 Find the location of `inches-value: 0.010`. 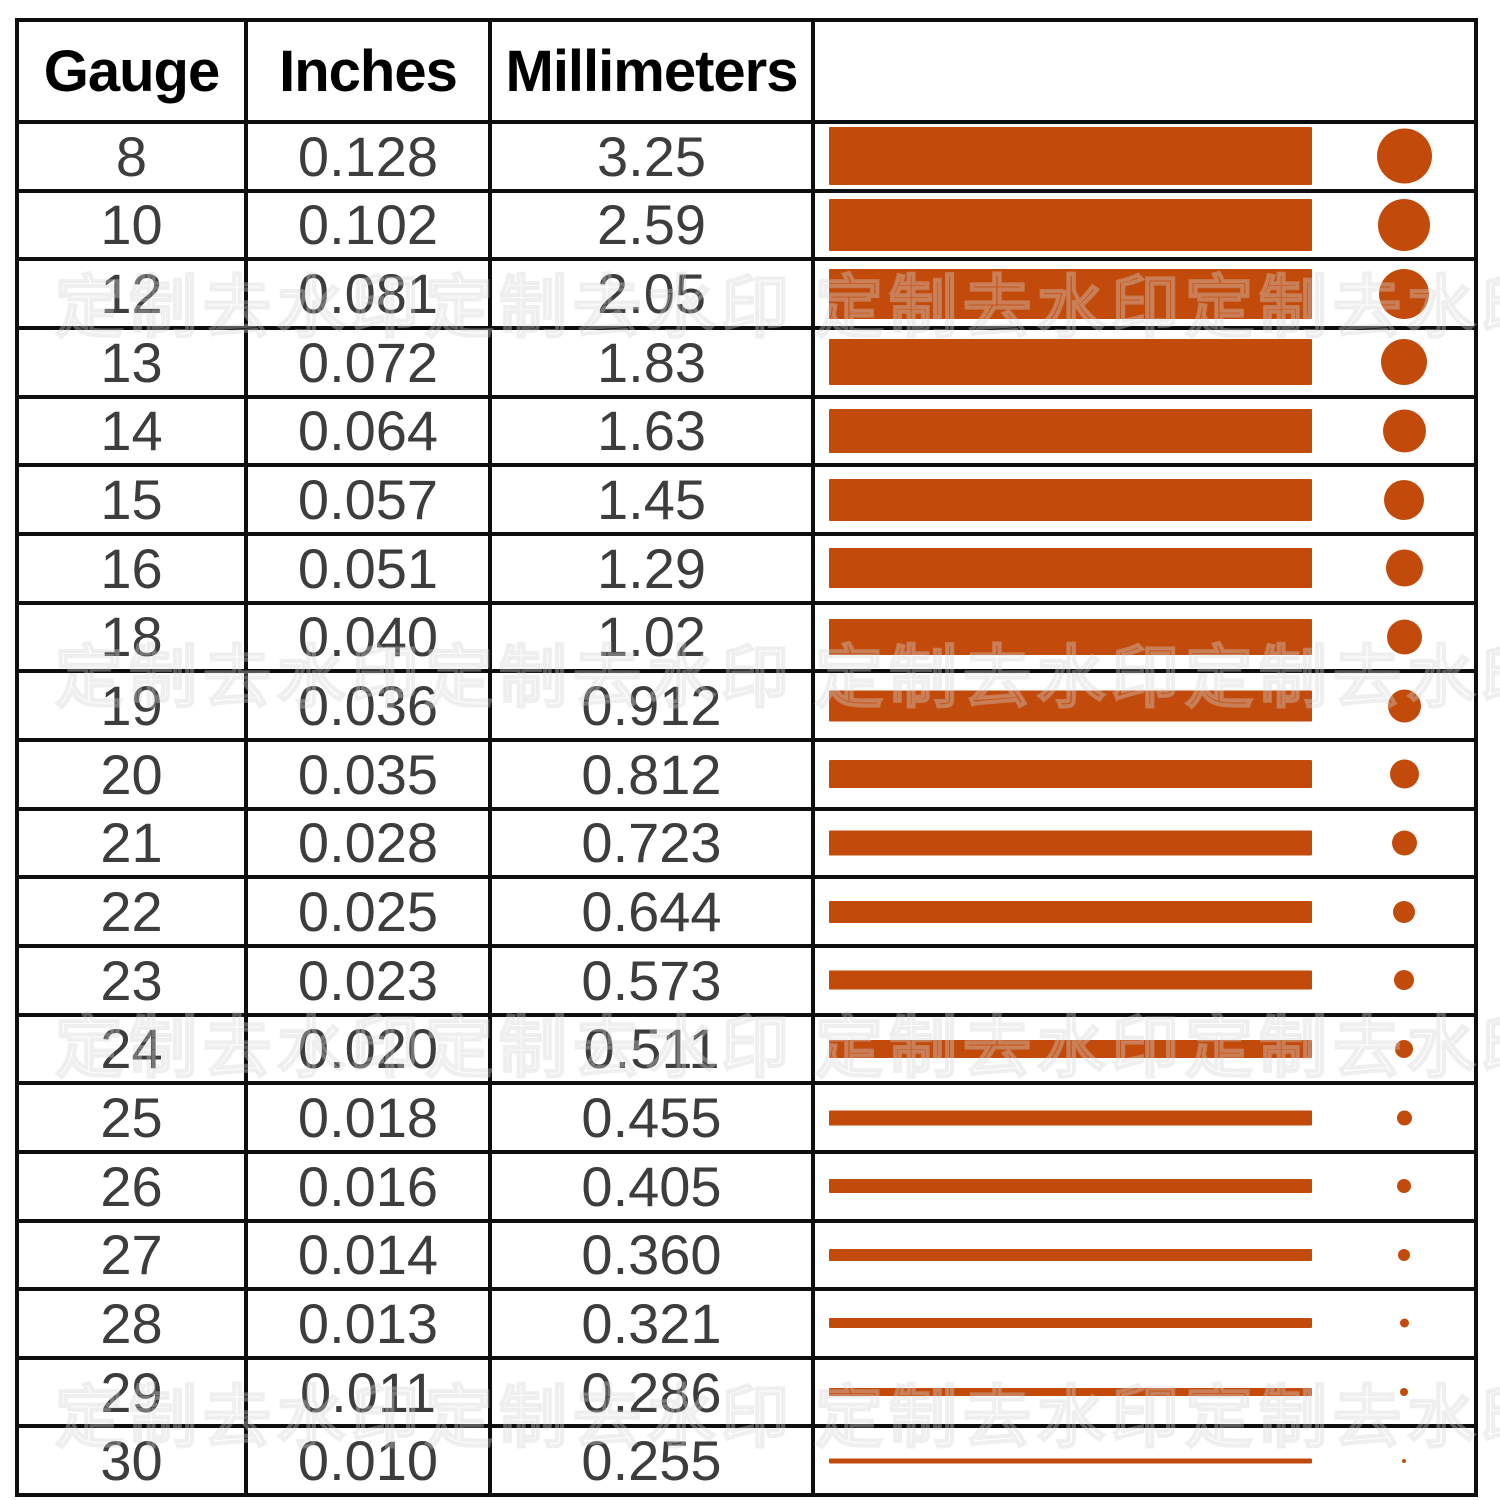

inches-value: 0.010 is located at coordinates (370, 1461).